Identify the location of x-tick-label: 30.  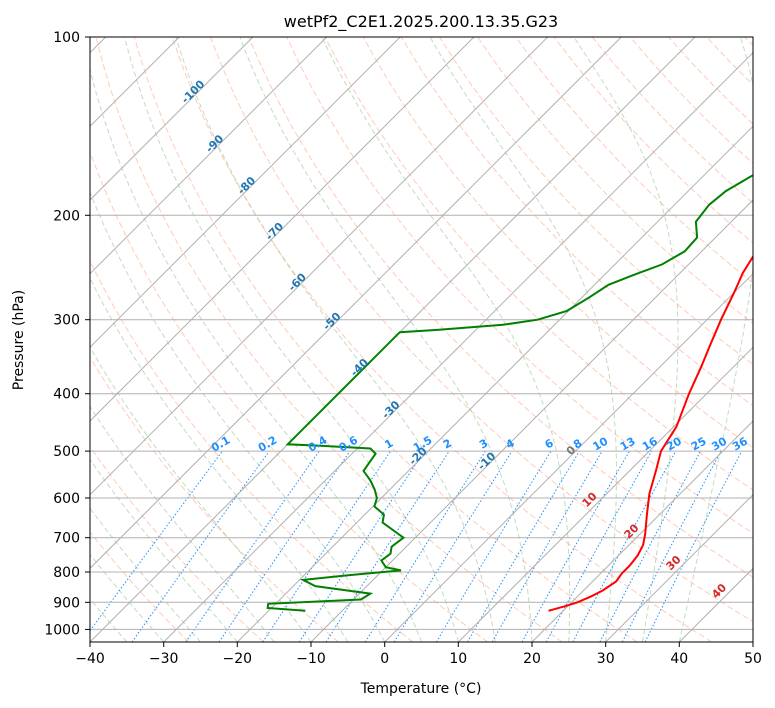
(606, 659).